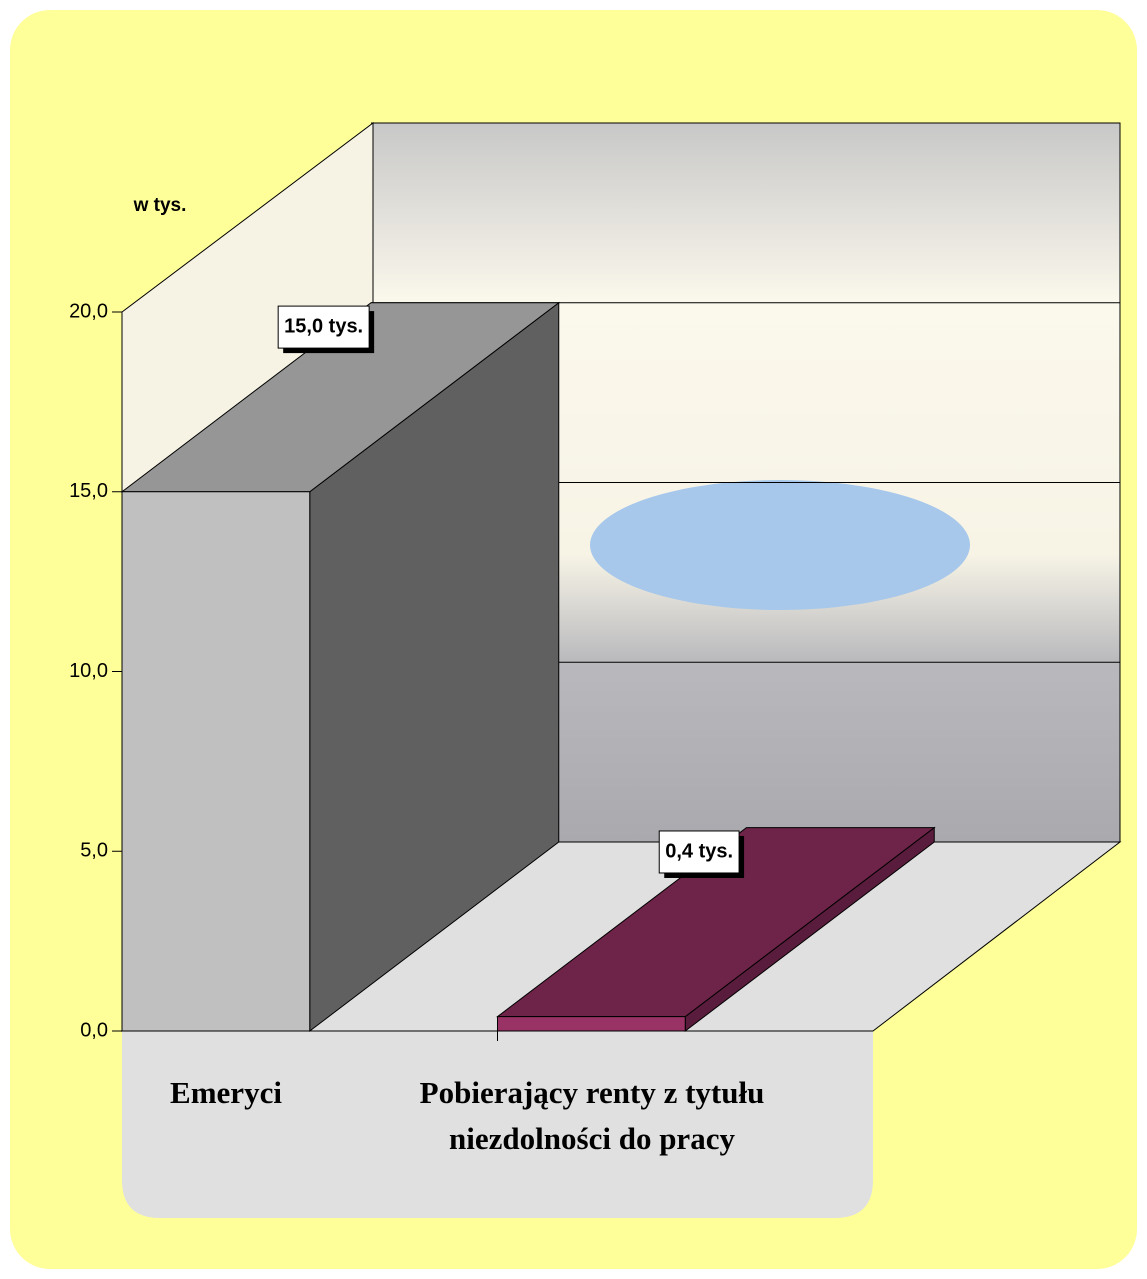 This screenshot has height=1279, width=1147. Describe the element at coordinates (160, 205) in the screenshot. I see `axis-label: w tys.` at that location.